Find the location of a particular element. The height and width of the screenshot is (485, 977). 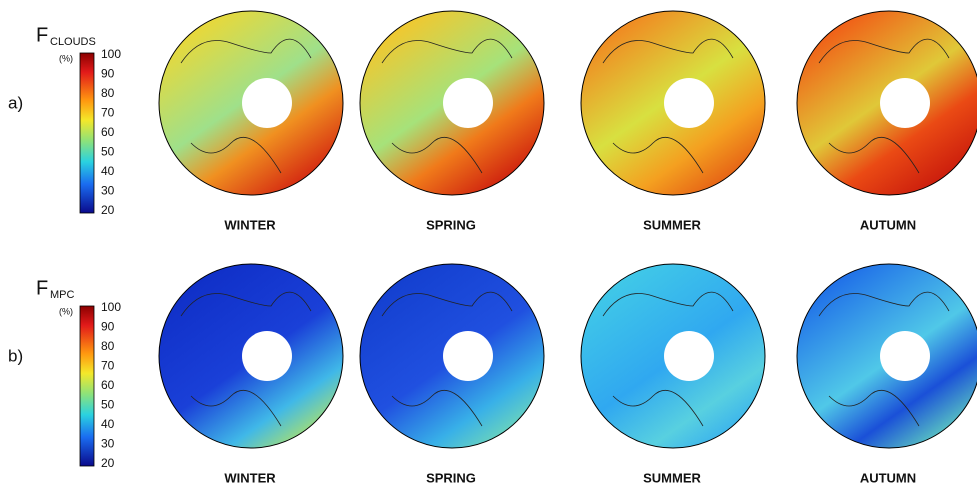

row-label: a) is located at coordinates (15, 102).